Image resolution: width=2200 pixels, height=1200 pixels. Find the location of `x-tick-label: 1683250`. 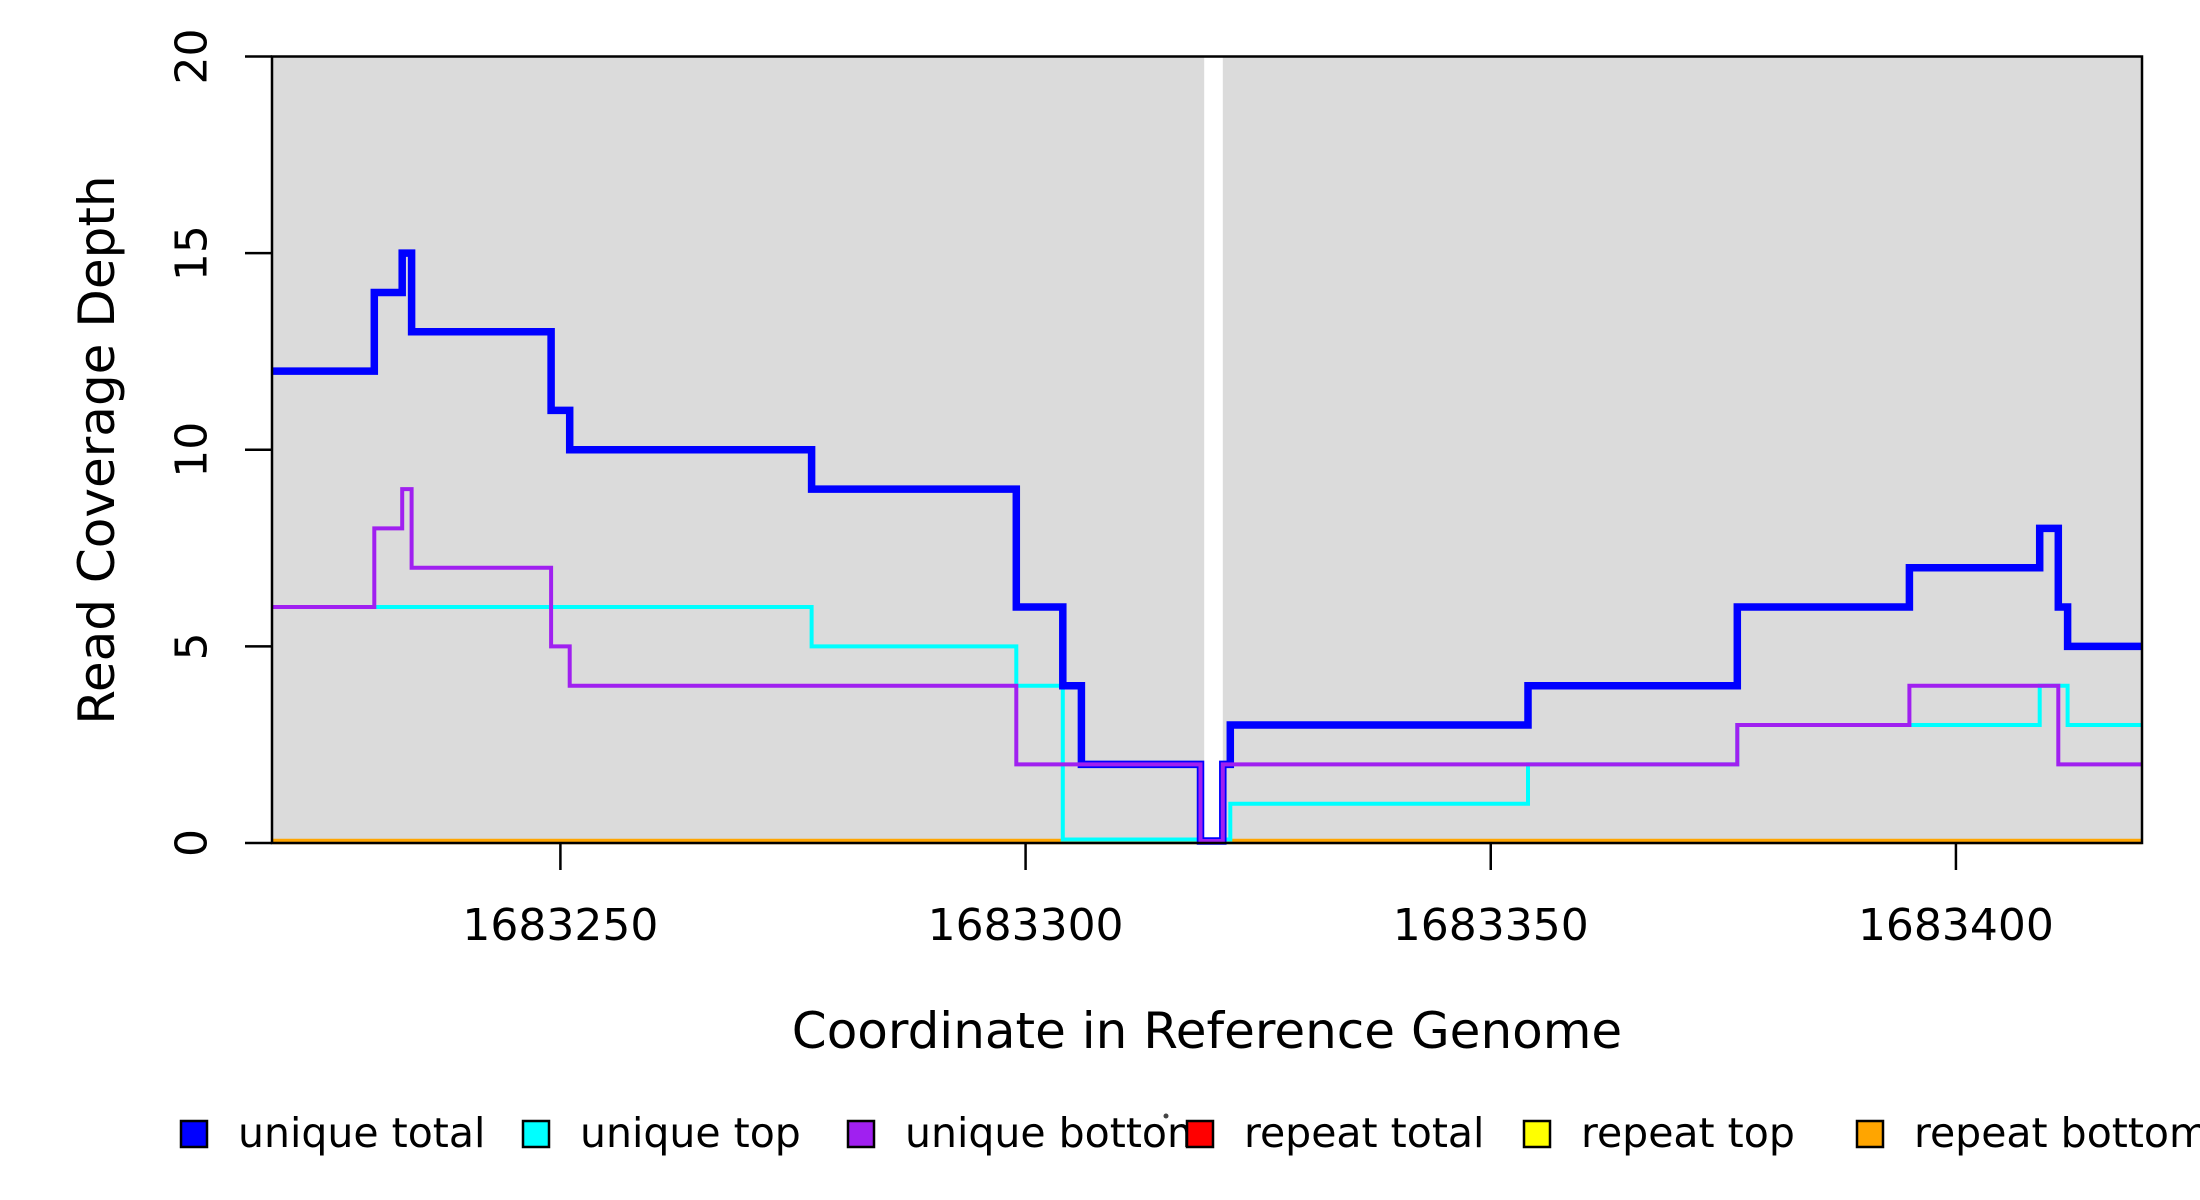

x-tick-label: 1683250 is located at coordinates (560, 925).